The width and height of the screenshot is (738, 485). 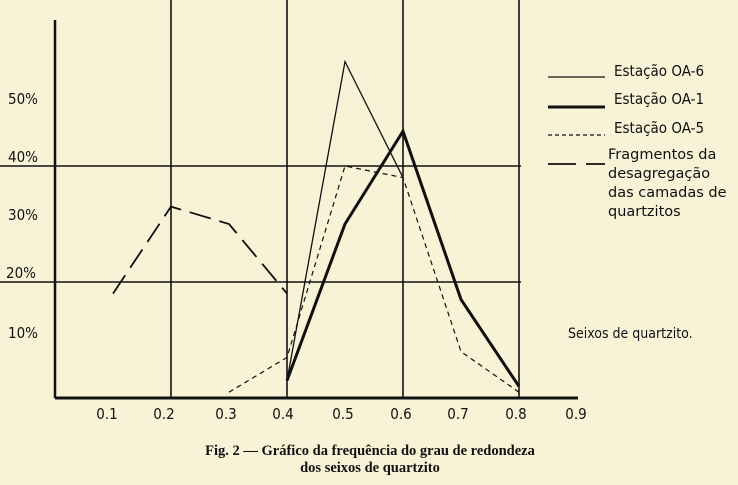 I want to click on x-tick: 0.5, so click(x=342, y=414).